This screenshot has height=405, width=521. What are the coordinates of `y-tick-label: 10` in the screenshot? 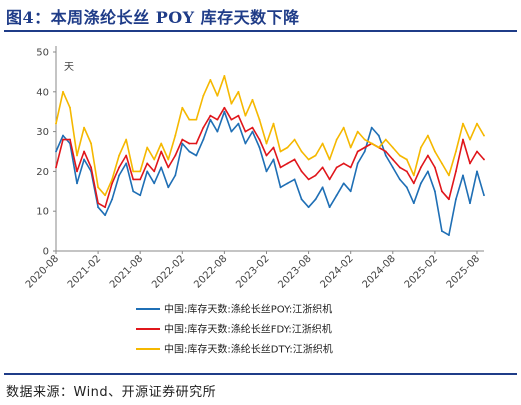 It's located at (42, 212).